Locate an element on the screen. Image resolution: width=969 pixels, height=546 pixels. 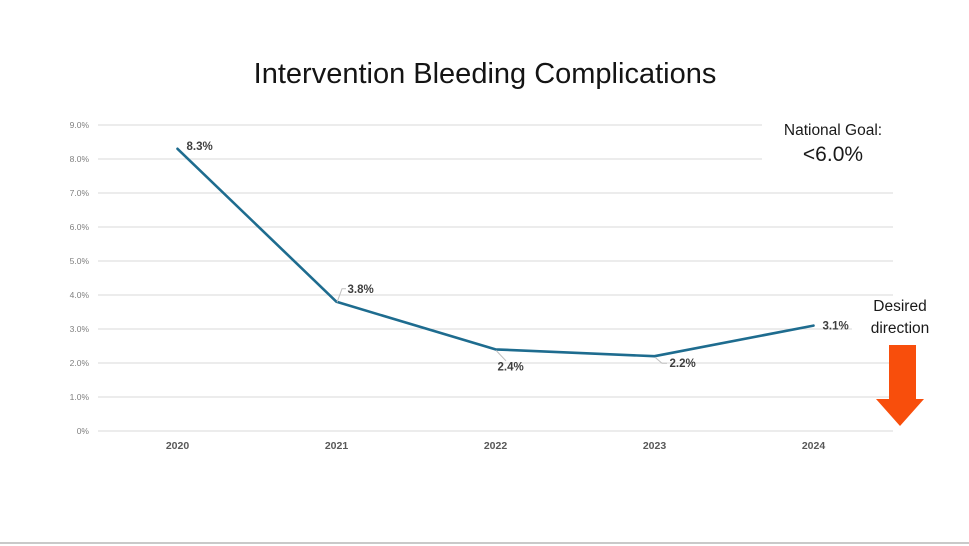
x-axis-category-label: 2024 is located at coordinates (814, 446).